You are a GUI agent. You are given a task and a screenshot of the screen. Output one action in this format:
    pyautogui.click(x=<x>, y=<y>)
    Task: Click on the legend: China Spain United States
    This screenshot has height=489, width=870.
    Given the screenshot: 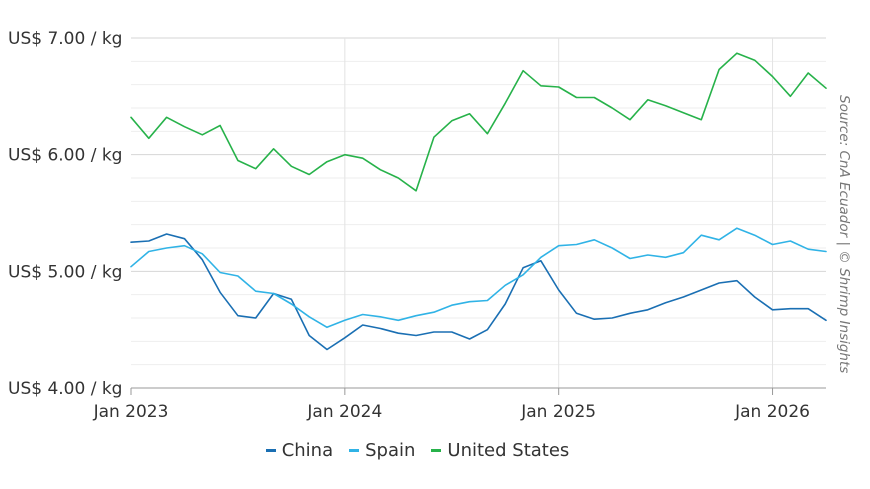 What is the action you would take?
    pyautogui.click(x=417, y=450)
    